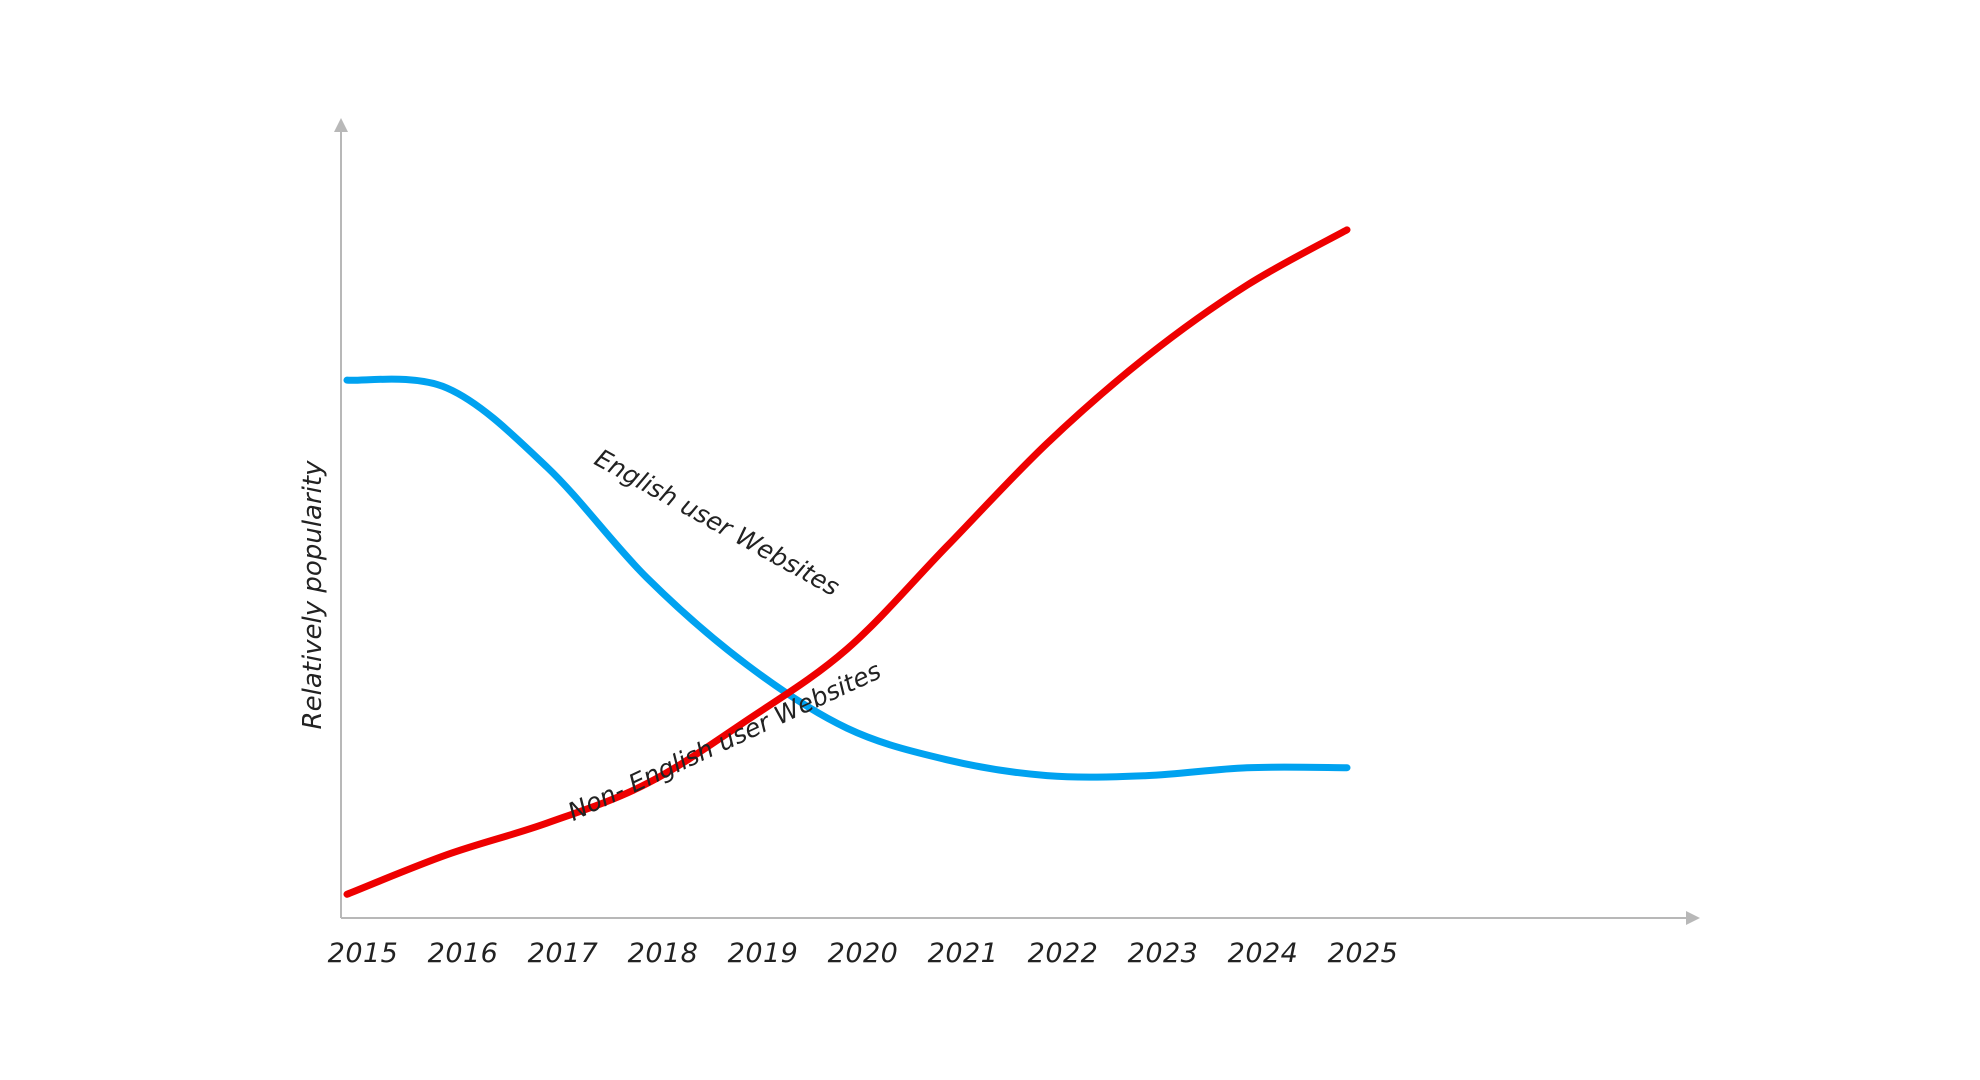 The width and height of the screenshot is (1980, 1080). What do you see at coordinates (463, 953) in the screenshot?
I see `x-tick-label: 2016` at bounding box center [463, 953].